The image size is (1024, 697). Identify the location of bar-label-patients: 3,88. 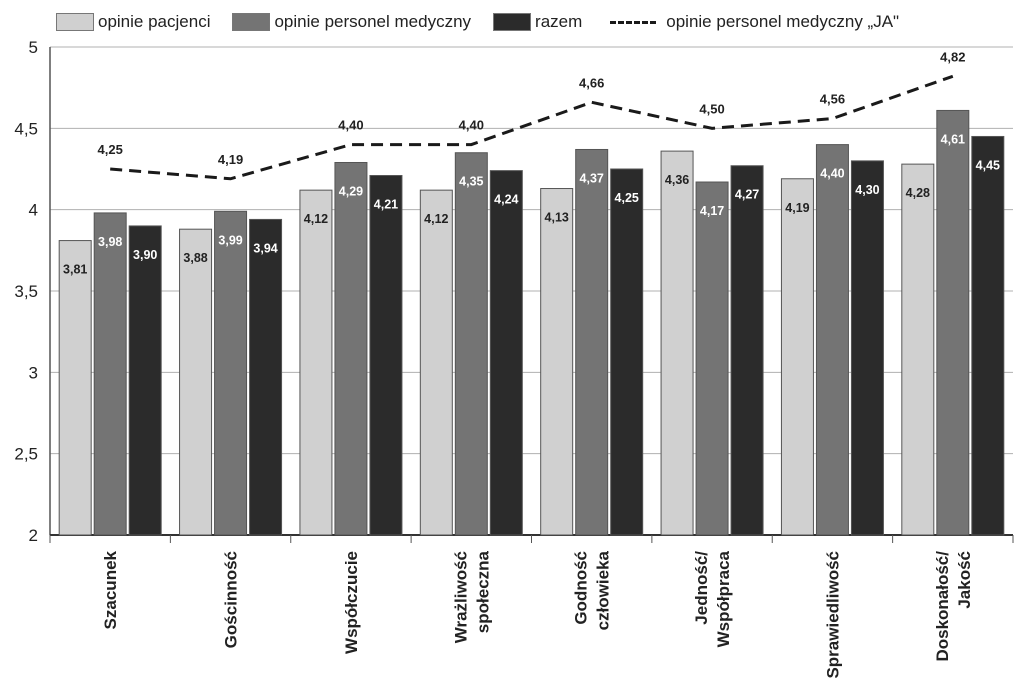
(195, 258).